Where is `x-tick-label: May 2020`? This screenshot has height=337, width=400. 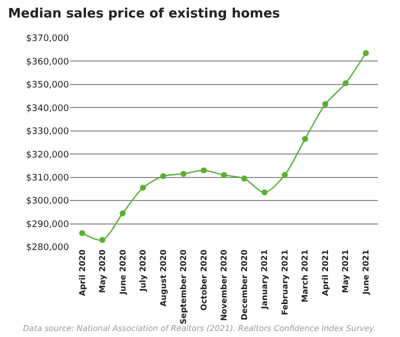 x-tick-label: May 2020 is located at coordinates (103, 271).